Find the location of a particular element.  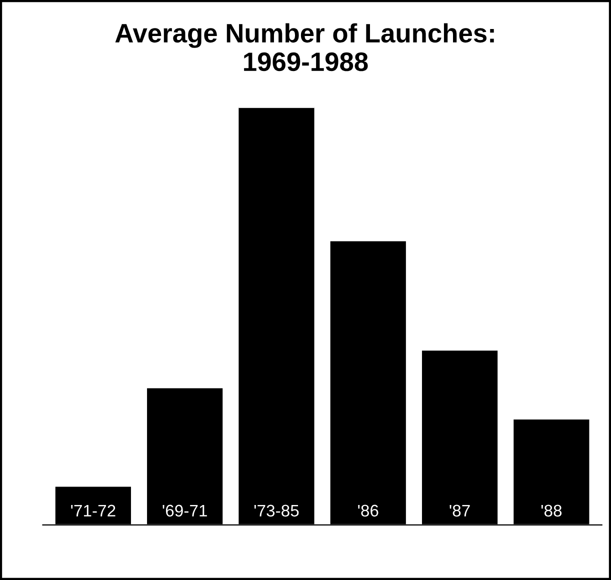

x-tick-label: '86 is located at coordinates (368, 510).